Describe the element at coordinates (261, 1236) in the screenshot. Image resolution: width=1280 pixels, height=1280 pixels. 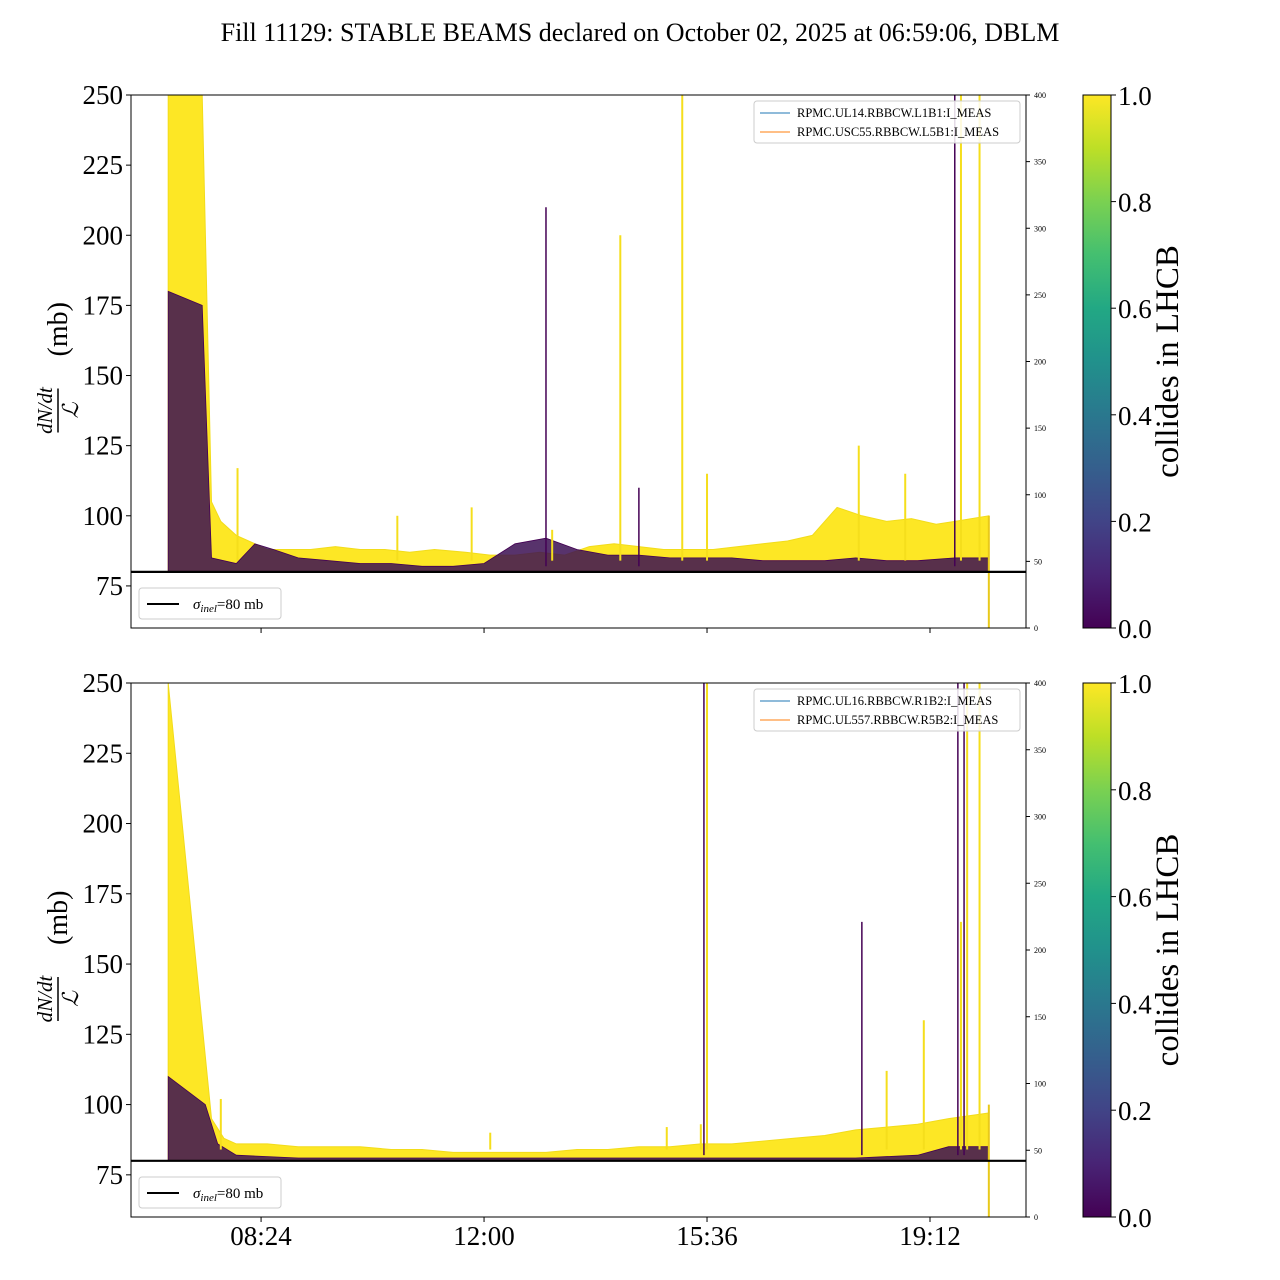
I see `xtick-label: 08:24` at that location.